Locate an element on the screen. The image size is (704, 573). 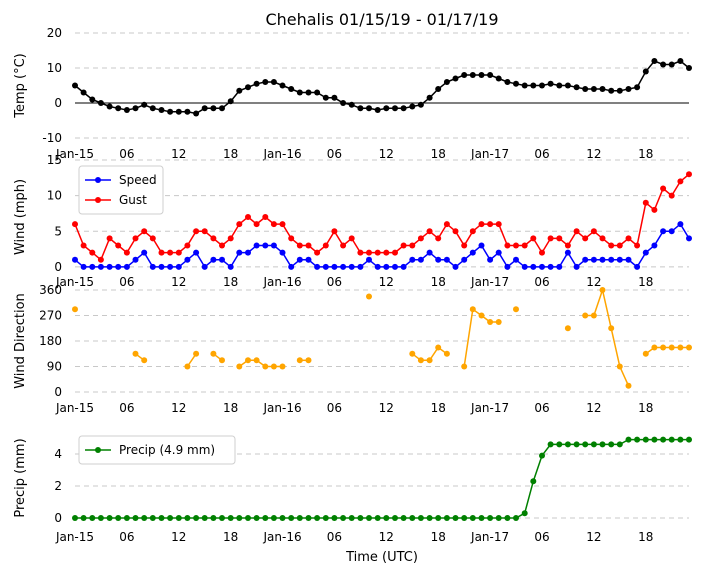
x-tick-label-wind-4: Jan-16 is located at coordinates (281, 282).